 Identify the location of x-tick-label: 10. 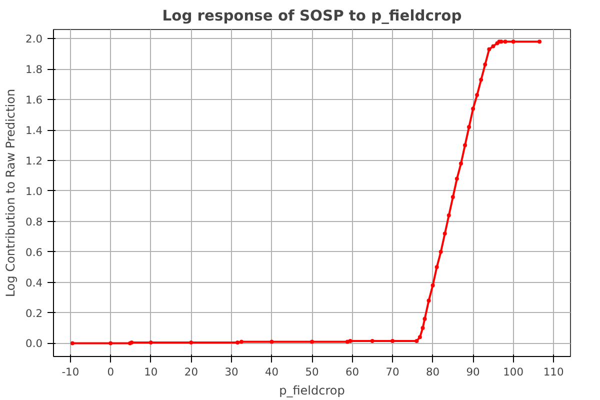
(151, 372).